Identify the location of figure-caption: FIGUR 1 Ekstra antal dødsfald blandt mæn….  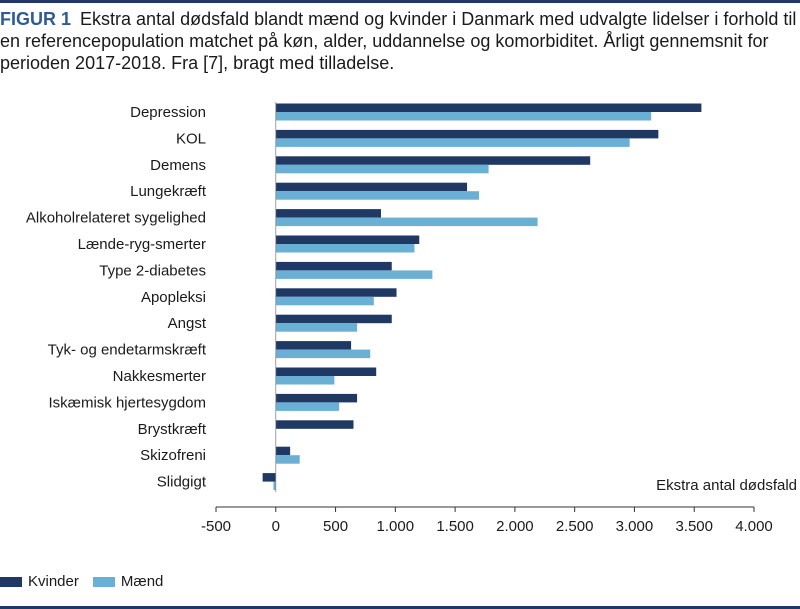
(400, 41).